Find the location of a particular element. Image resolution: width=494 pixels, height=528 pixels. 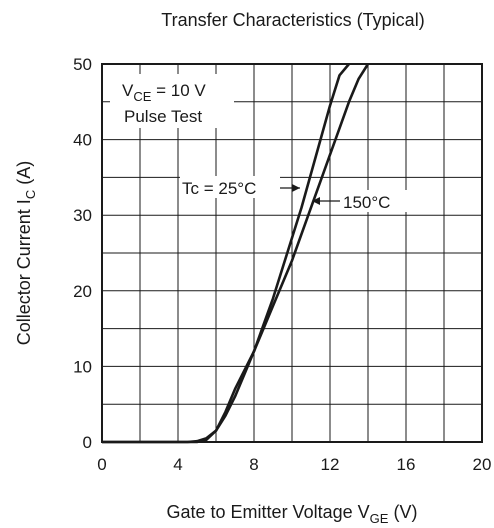

condition-pulse-test: Pulse Test is located at coordinates (163, 116).